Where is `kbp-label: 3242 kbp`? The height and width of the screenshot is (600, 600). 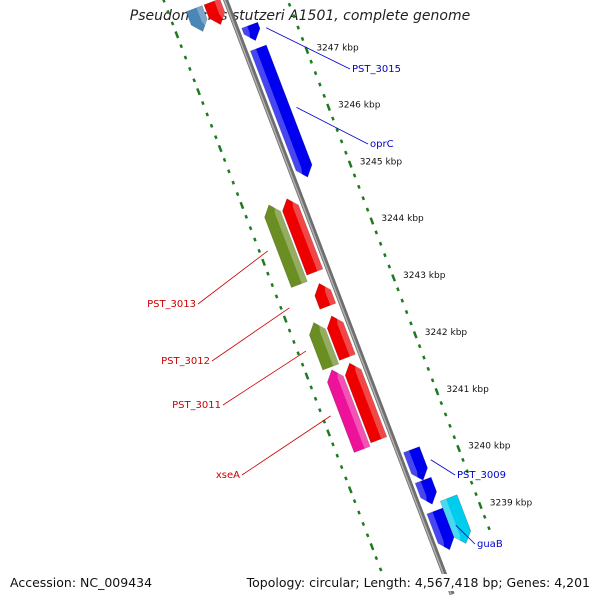 kbp-label: 3242 kbp is located at coordinates (446, 333).